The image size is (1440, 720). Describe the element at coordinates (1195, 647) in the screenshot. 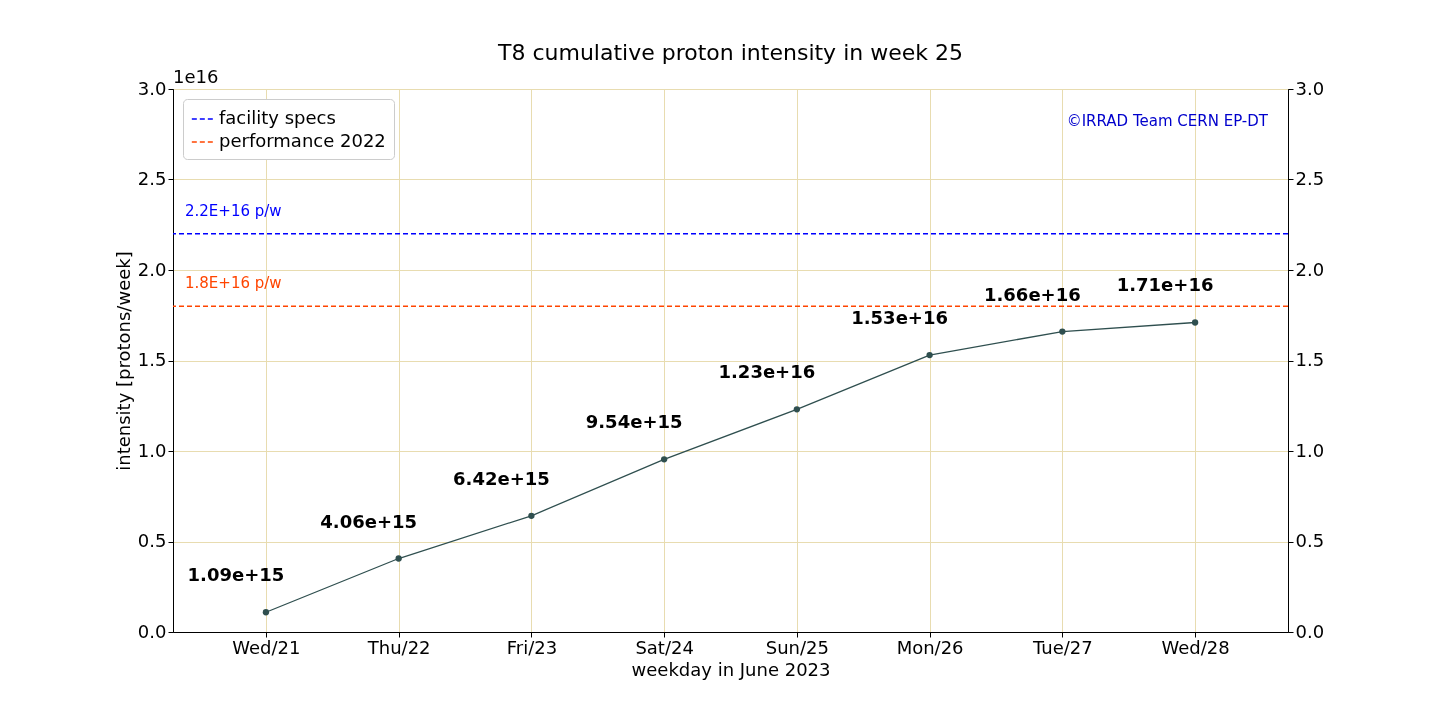

I see `x-tick-label: Wed/28` at that location.